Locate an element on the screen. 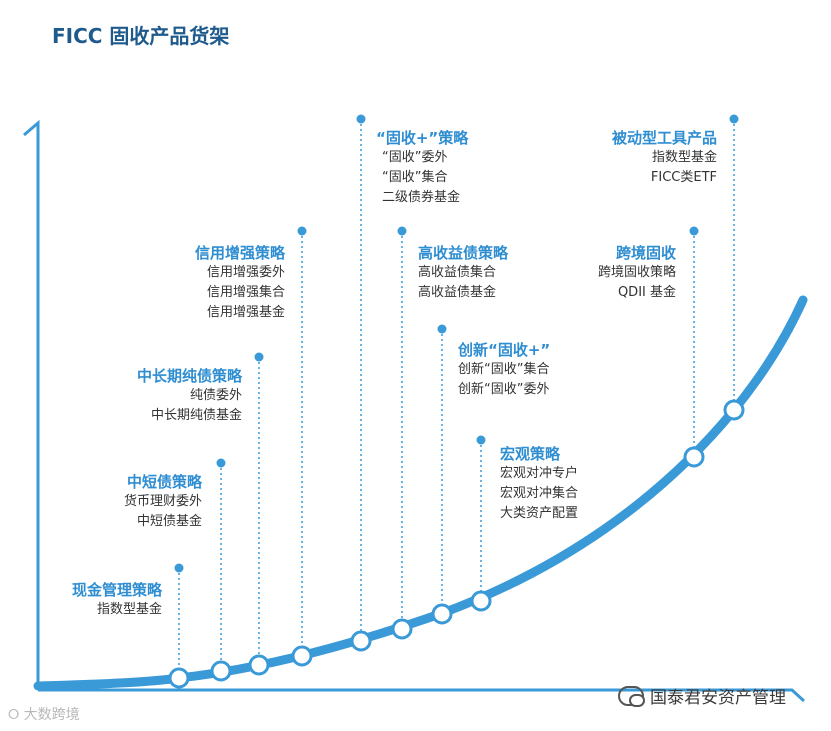  category-passive: 被动型工具产品 指数型基金 FICC类ETF is located at coordinates (664, 158).